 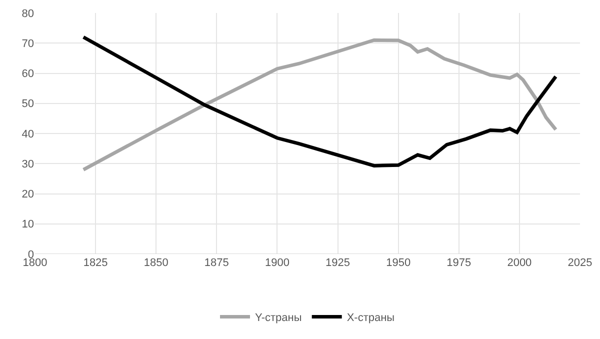 I want to click on legend-label: Y-страны, so click(x=278, y=318).